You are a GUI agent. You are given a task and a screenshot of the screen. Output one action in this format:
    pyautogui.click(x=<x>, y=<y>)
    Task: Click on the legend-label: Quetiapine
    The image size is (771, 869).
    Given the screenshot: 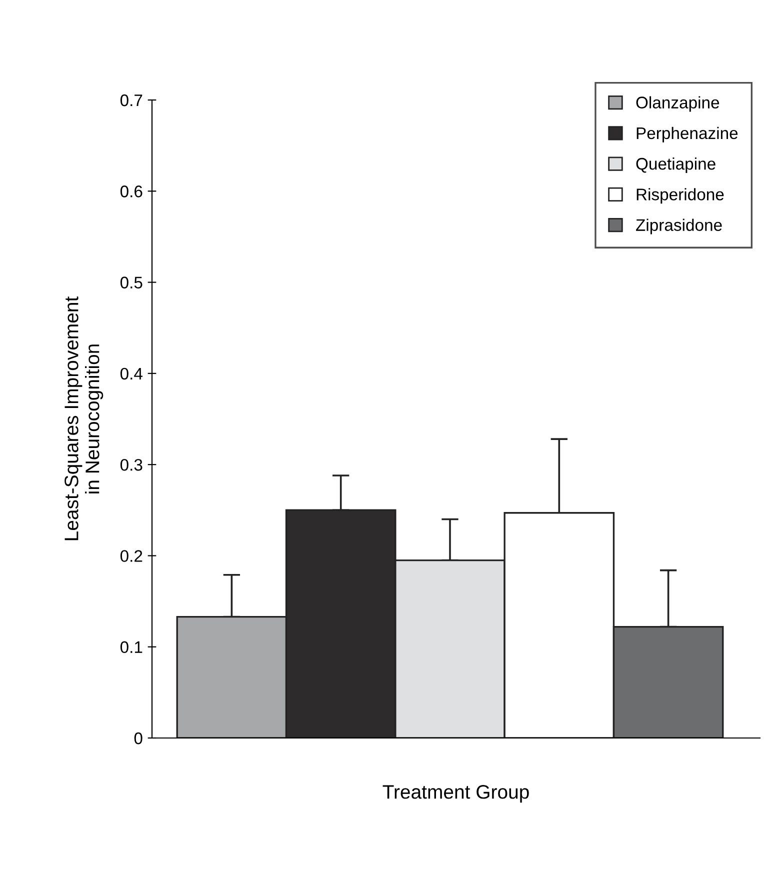 What is the action you would take?
    pyautogui.click(x=676, y=165)
    